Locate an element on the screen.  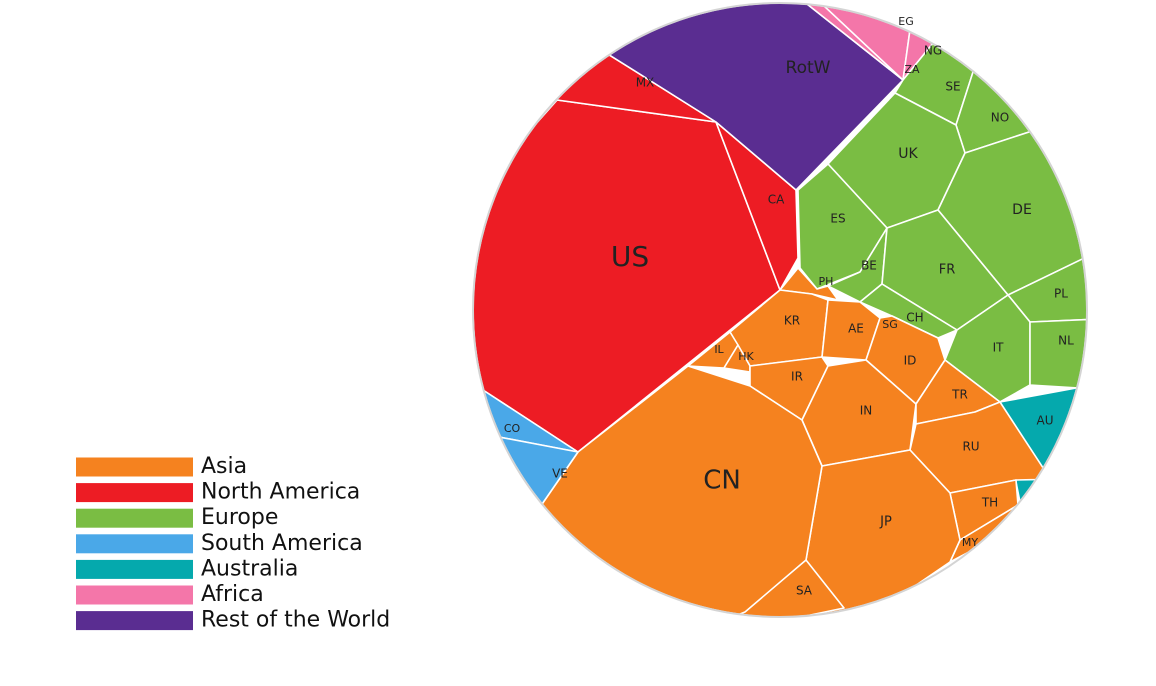
cell-label-rotw: RotW is located at coordinates (808, 68).